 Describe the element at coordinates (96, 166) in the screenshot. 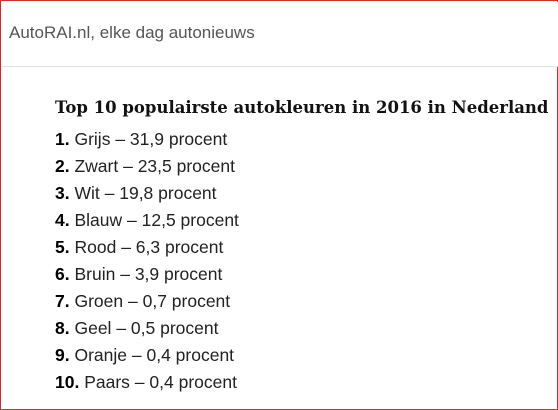

I see `item-color-name: Zwart` at that location.